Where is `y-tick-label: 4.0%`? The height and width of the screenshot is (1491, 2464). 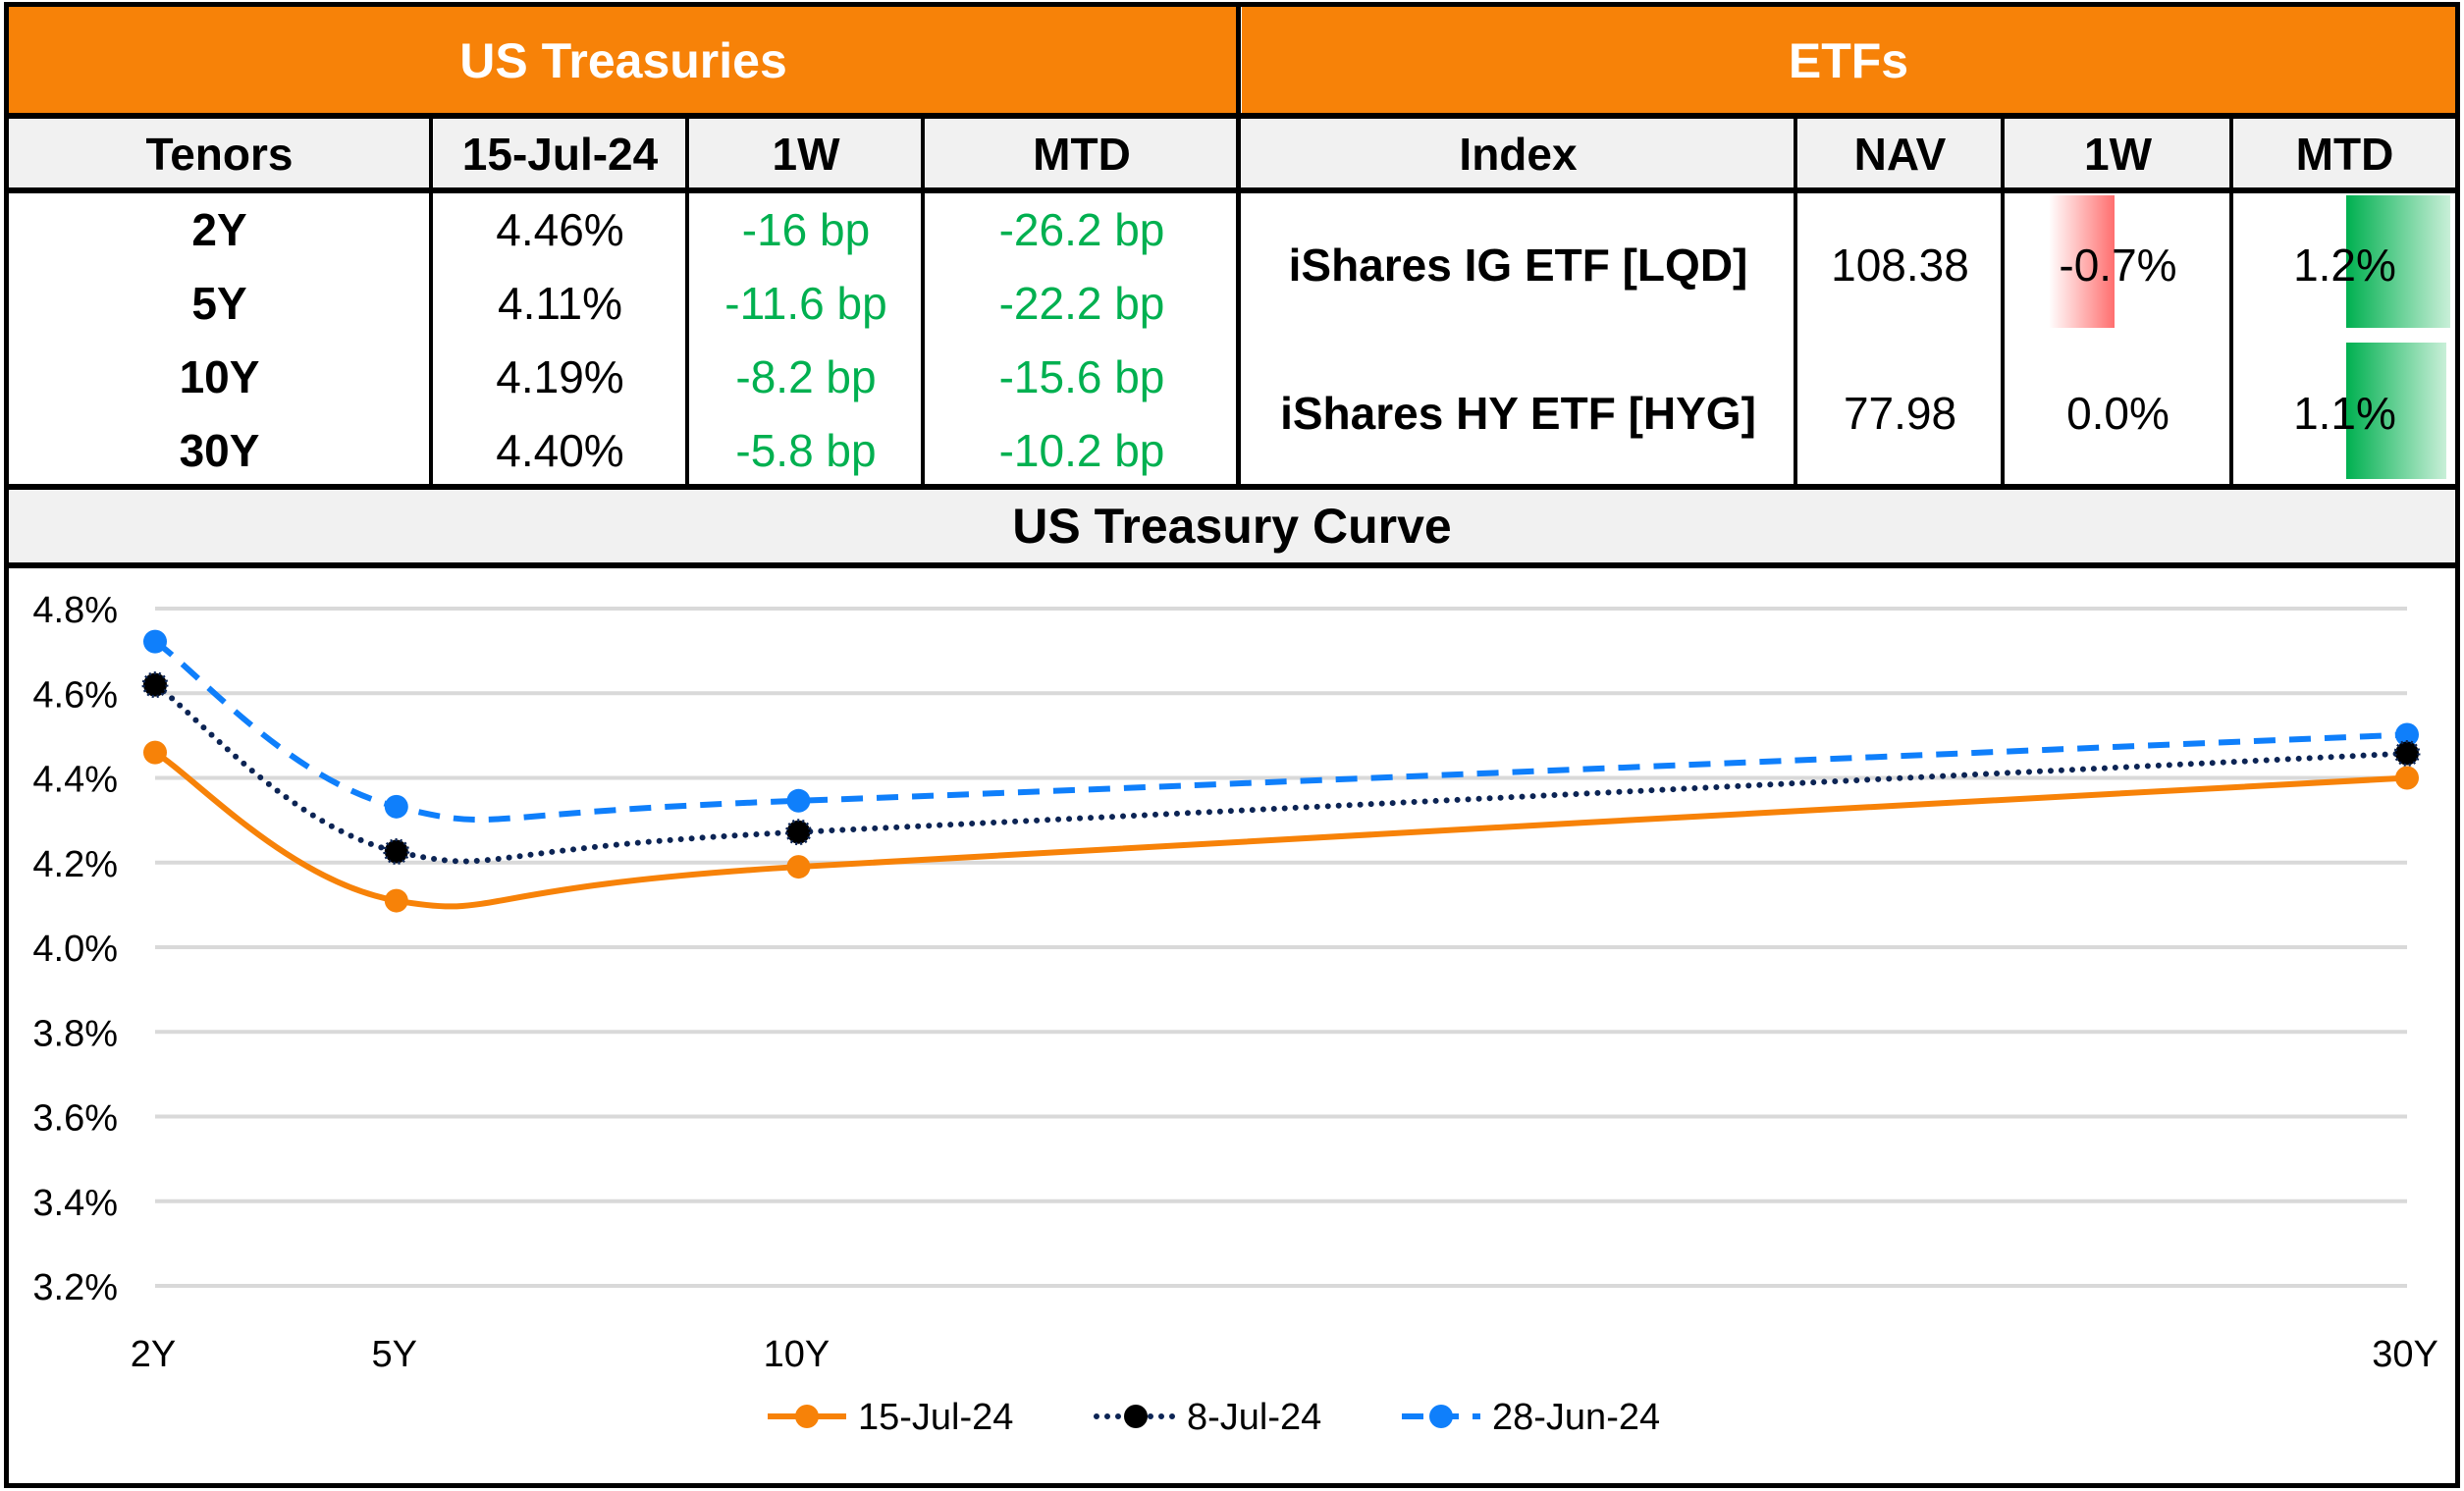 y-tick-label: 4.0% is located at coordinates (75, 949).